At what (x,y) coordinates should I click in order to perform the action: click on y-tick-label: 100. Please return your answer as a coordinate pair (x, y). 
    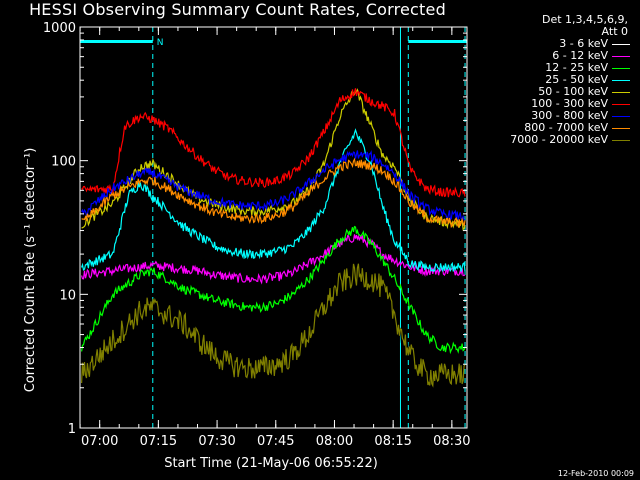
    Looking at the image, I should click on (63, 162).